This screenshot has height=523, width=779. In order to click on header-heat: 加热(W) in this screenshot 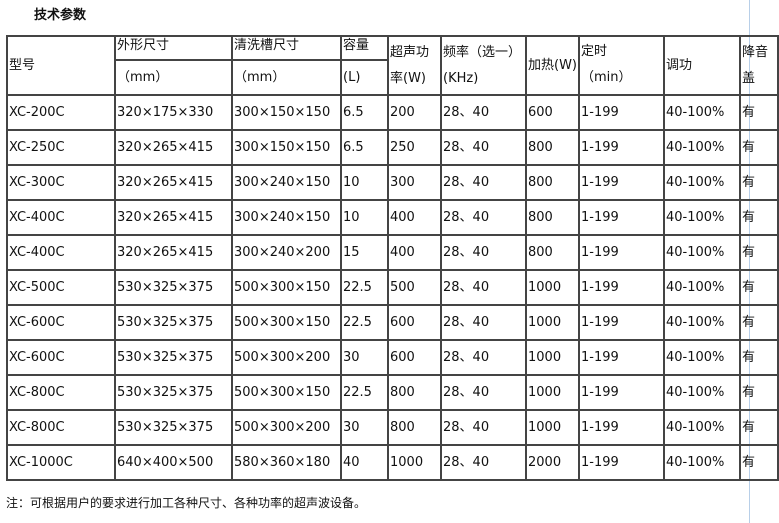, I will do `click(552, 65)`.